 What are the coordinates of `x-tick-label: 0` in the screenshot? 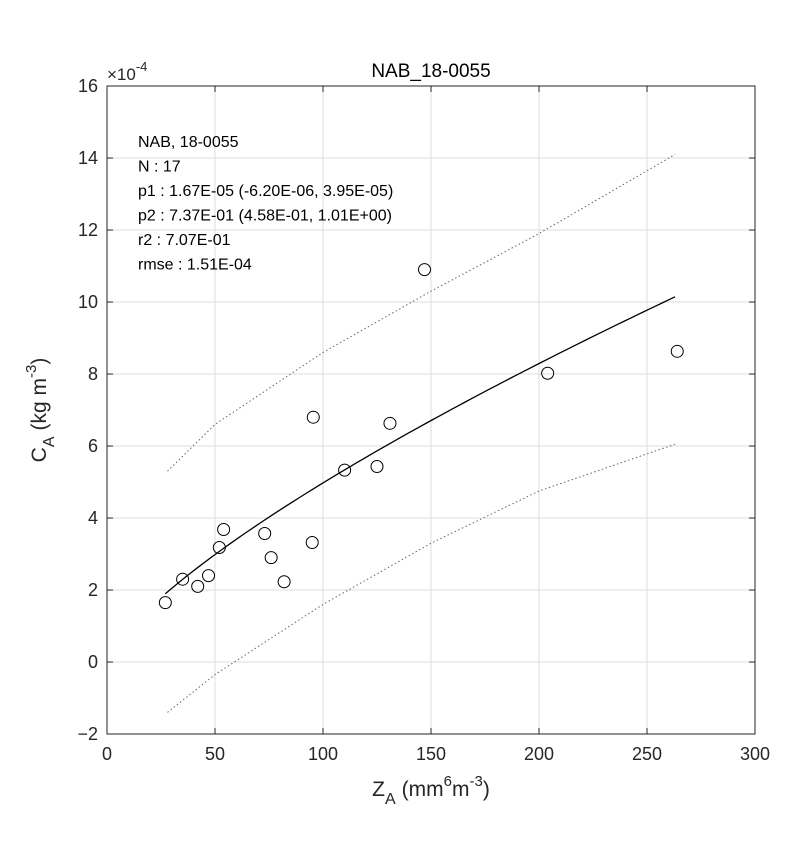 It's located at (107, 754).